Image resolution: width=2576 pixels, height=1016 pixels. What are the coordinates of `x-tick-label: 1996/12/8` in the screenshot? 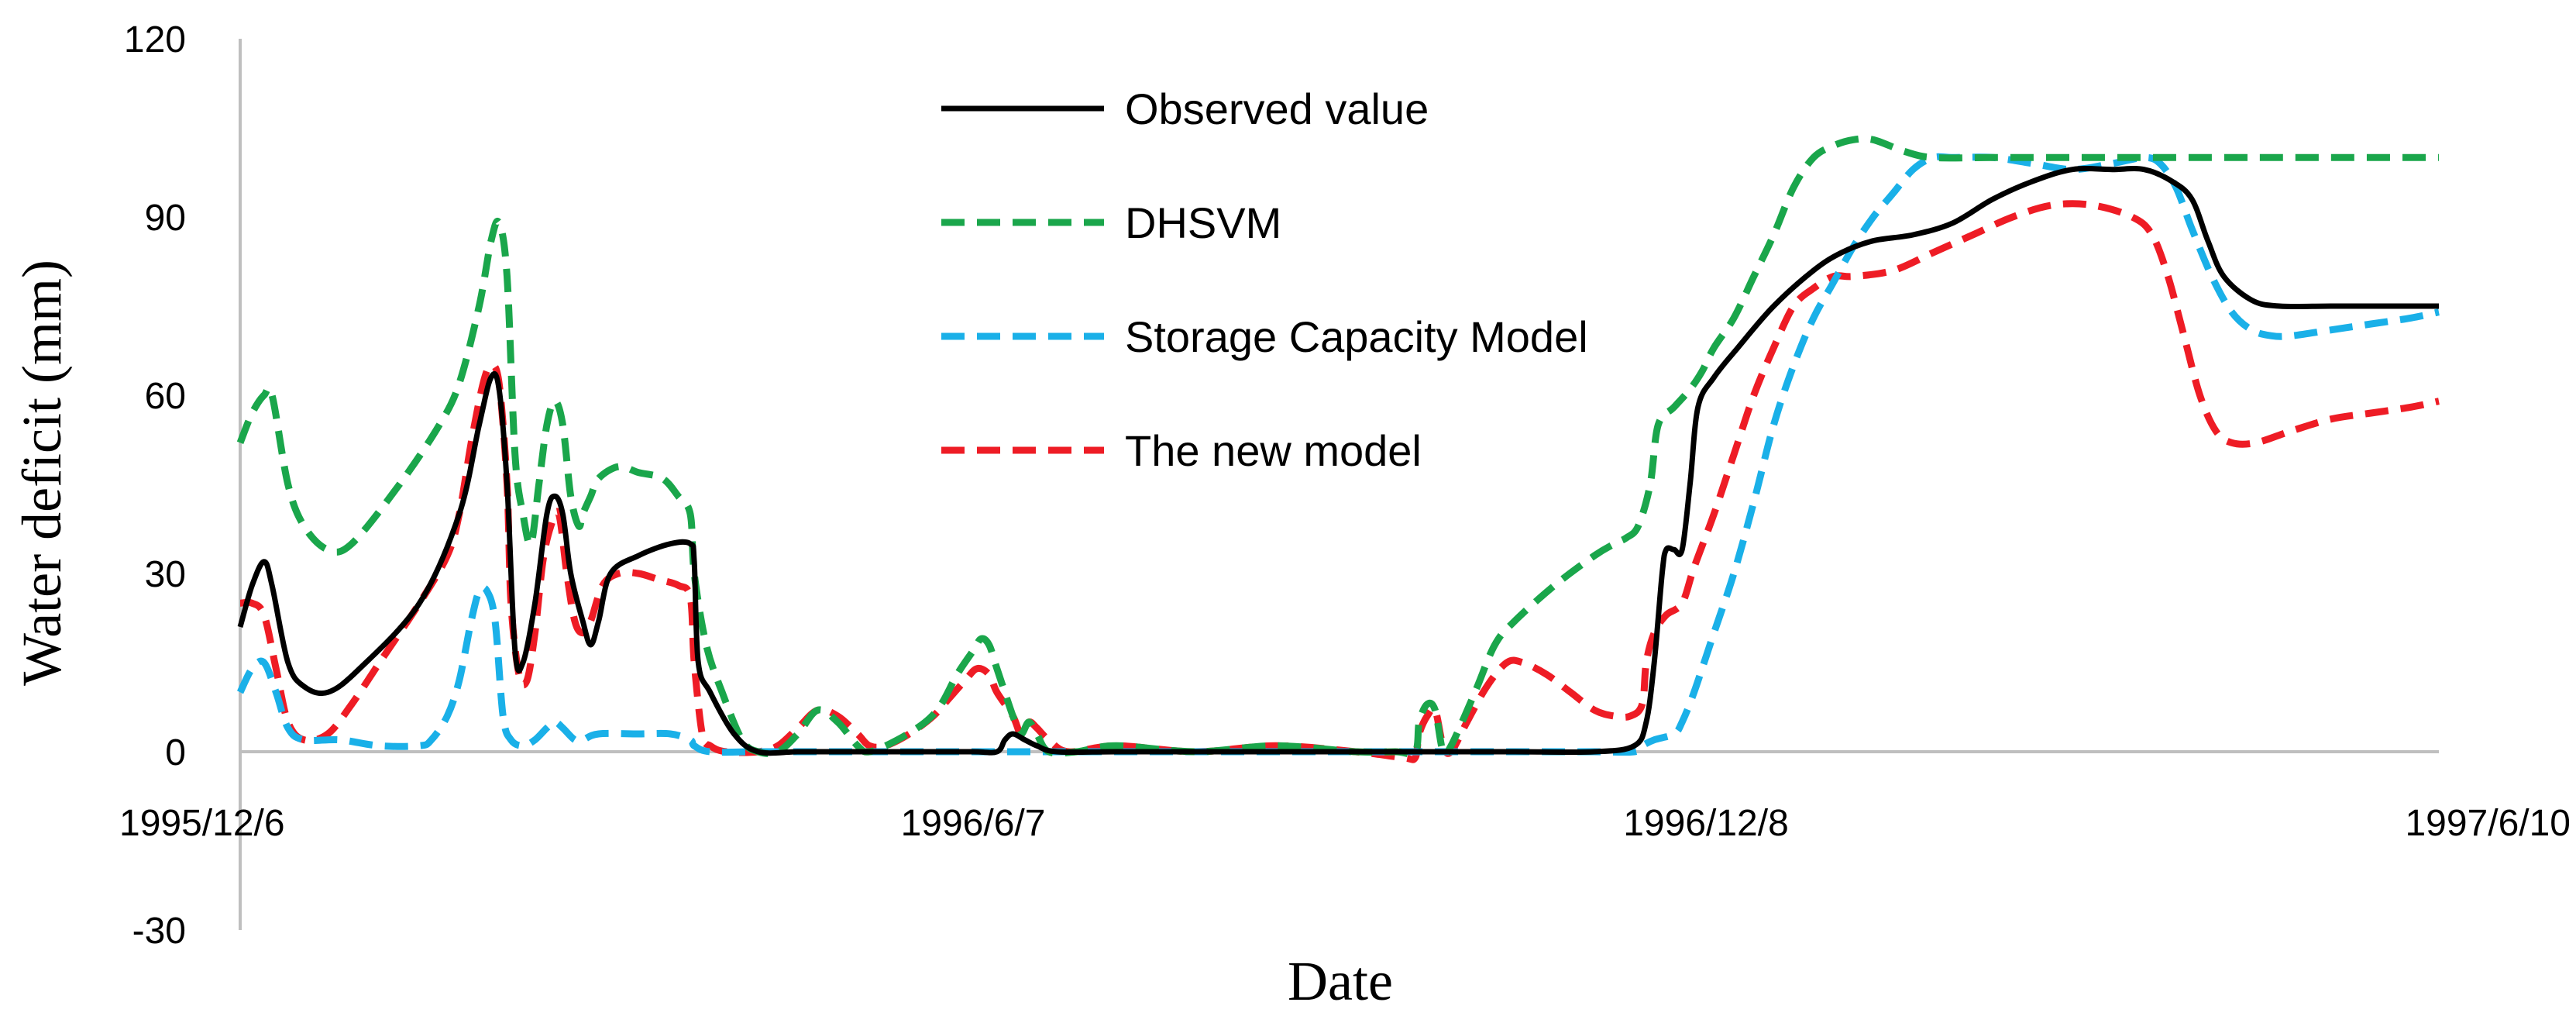 It's located at (1706, 823).